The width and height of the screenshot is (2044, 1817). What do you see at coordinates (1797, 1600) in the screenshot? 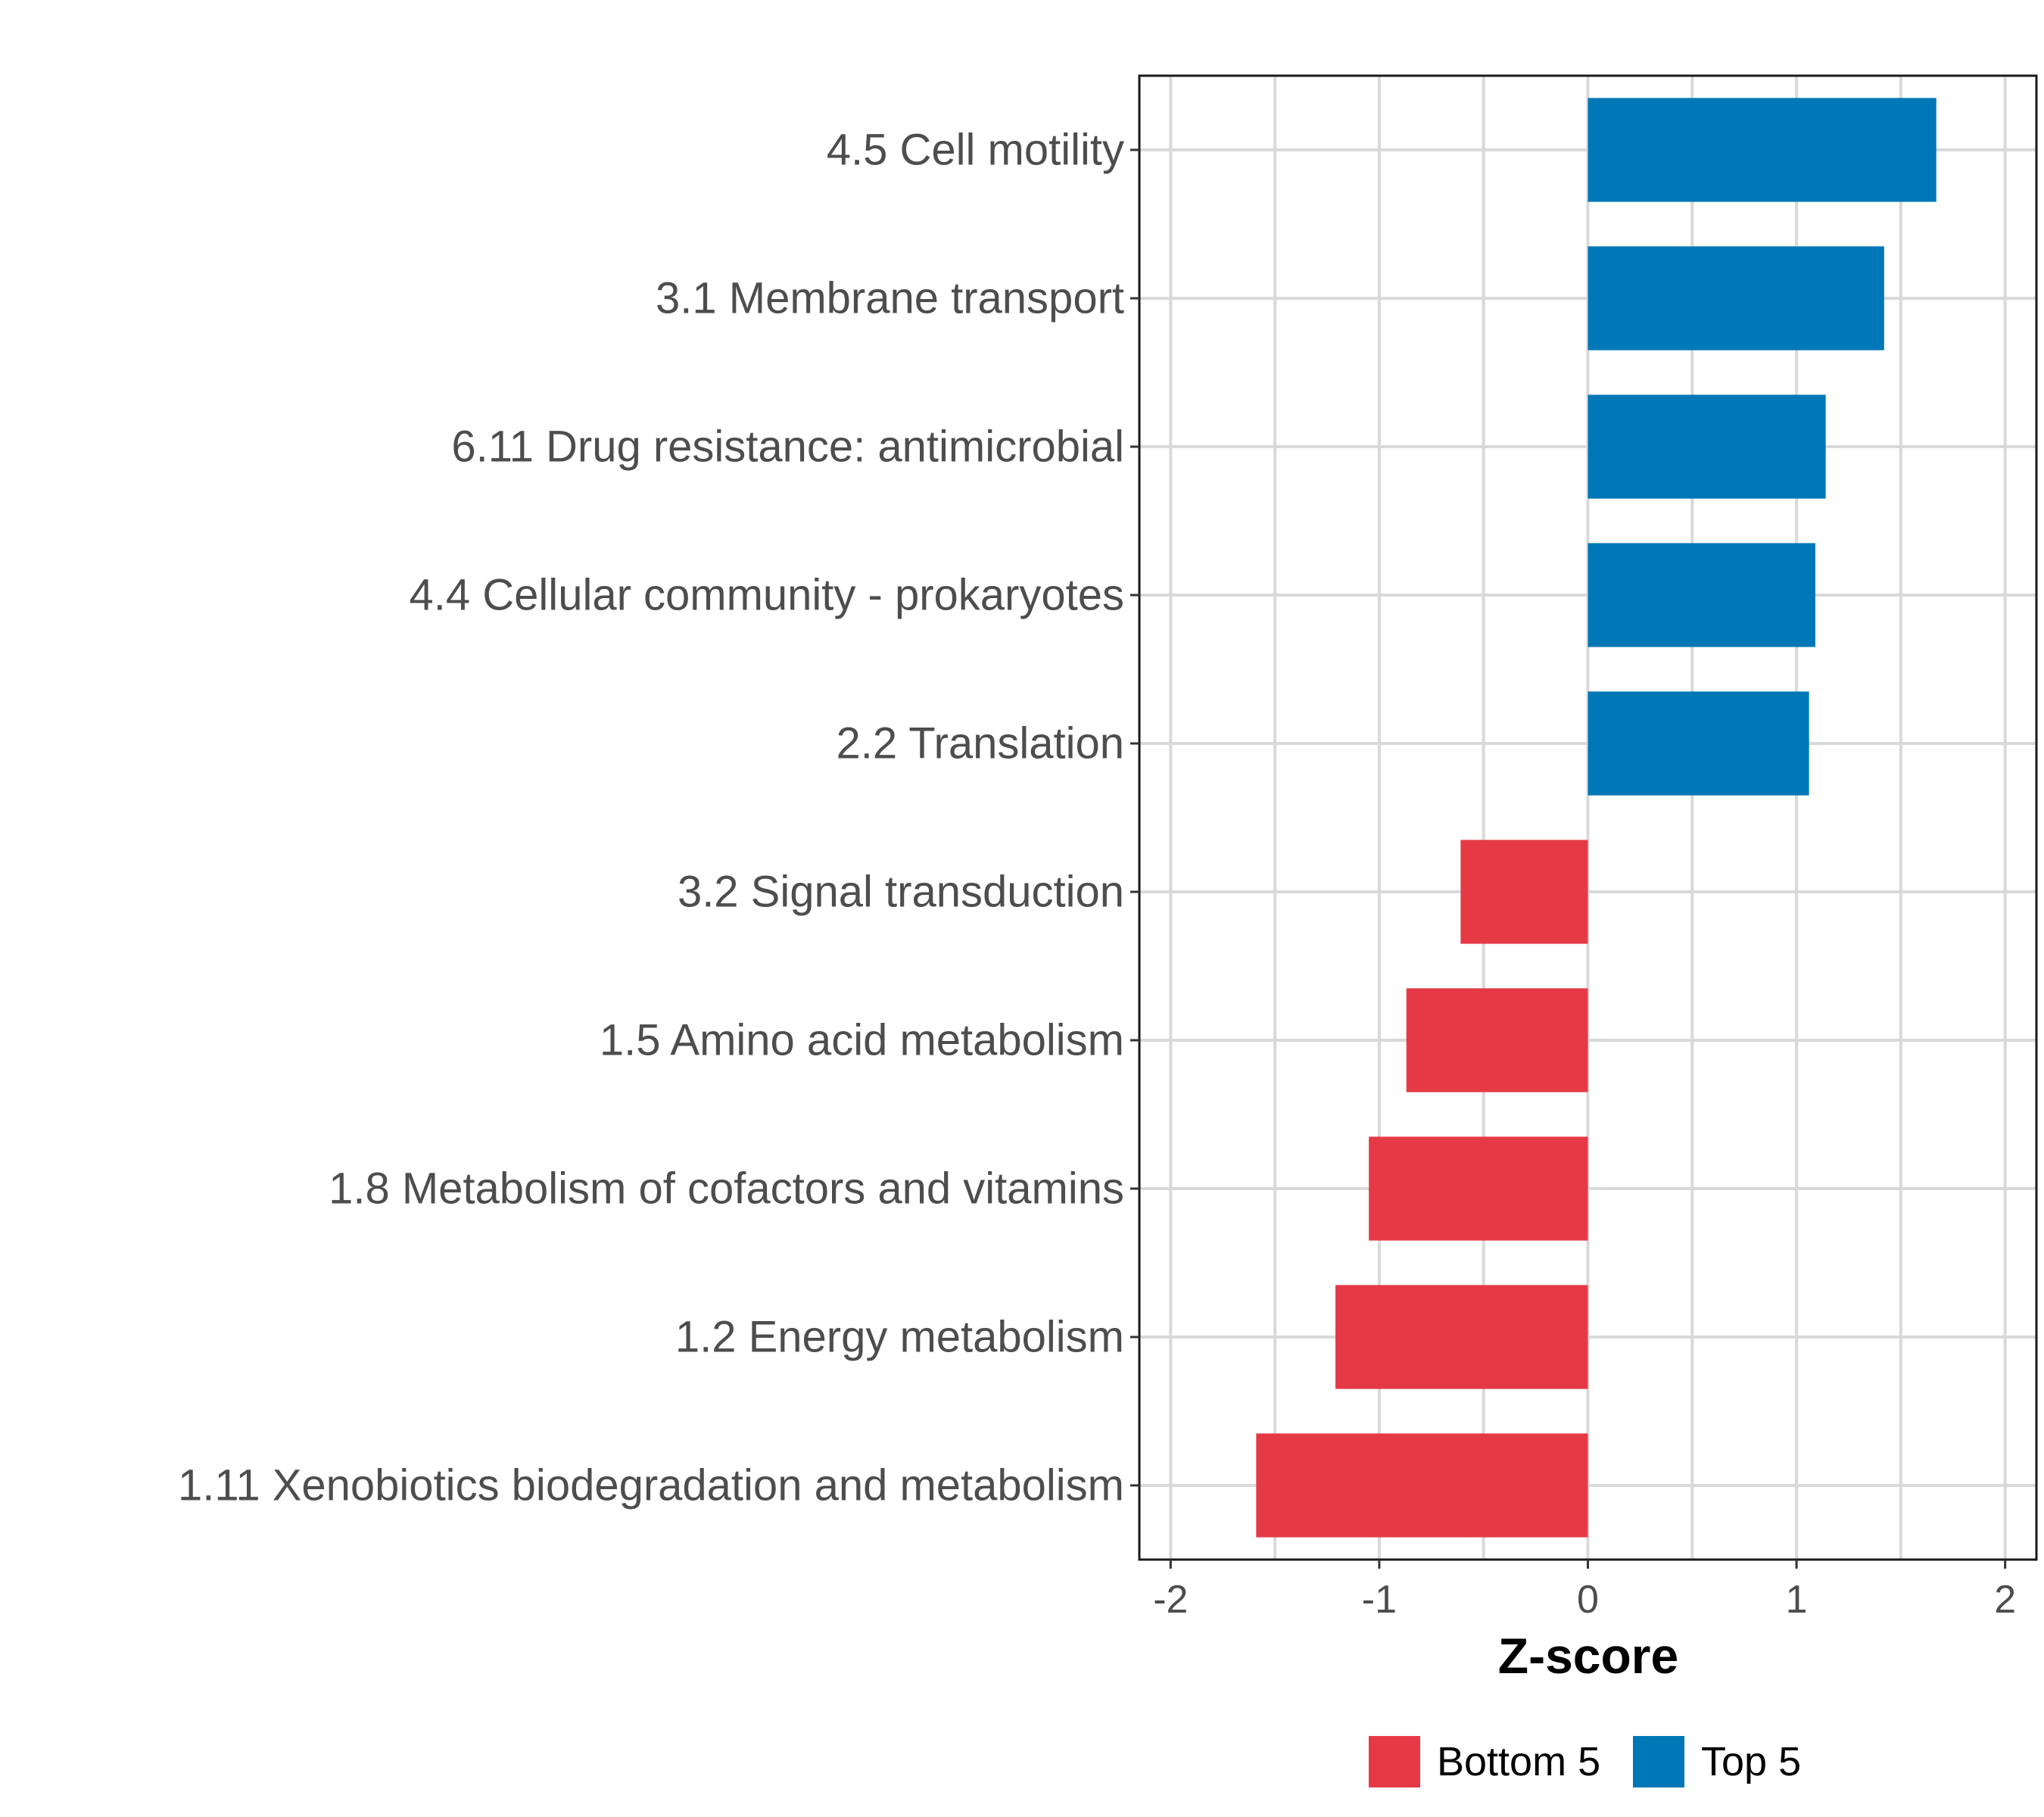
I see `x-tick-label: 1` at bounding box center [1797, 1600].